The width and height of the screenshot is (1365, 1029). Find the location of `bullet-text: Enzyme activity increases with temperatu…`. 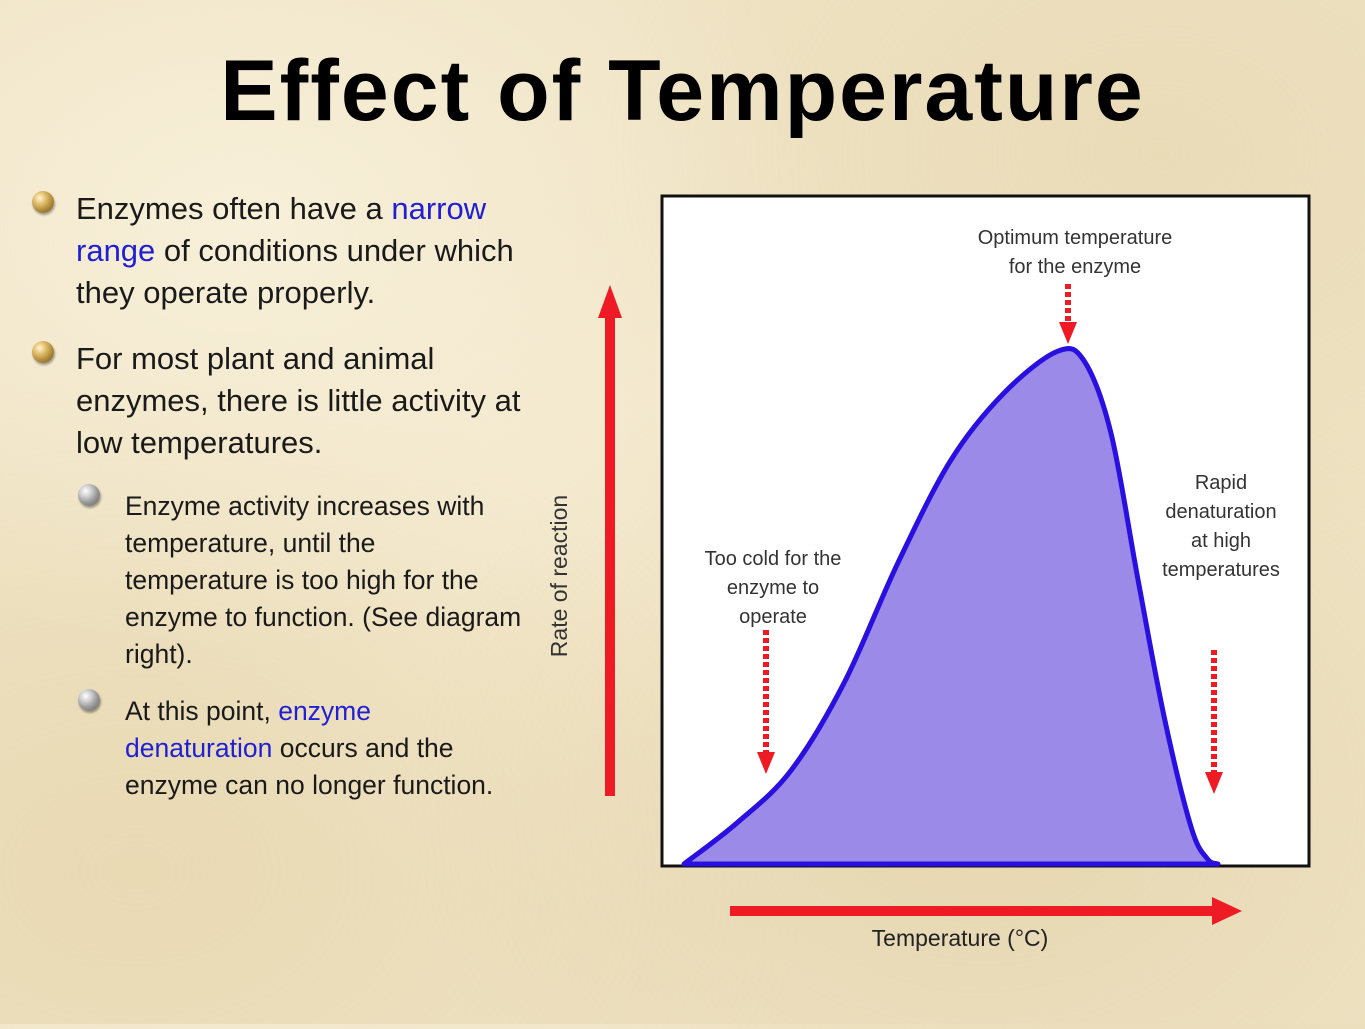

bullet-text: Enzyme activity increases with temperatu… is located at coordinates (323, 580).